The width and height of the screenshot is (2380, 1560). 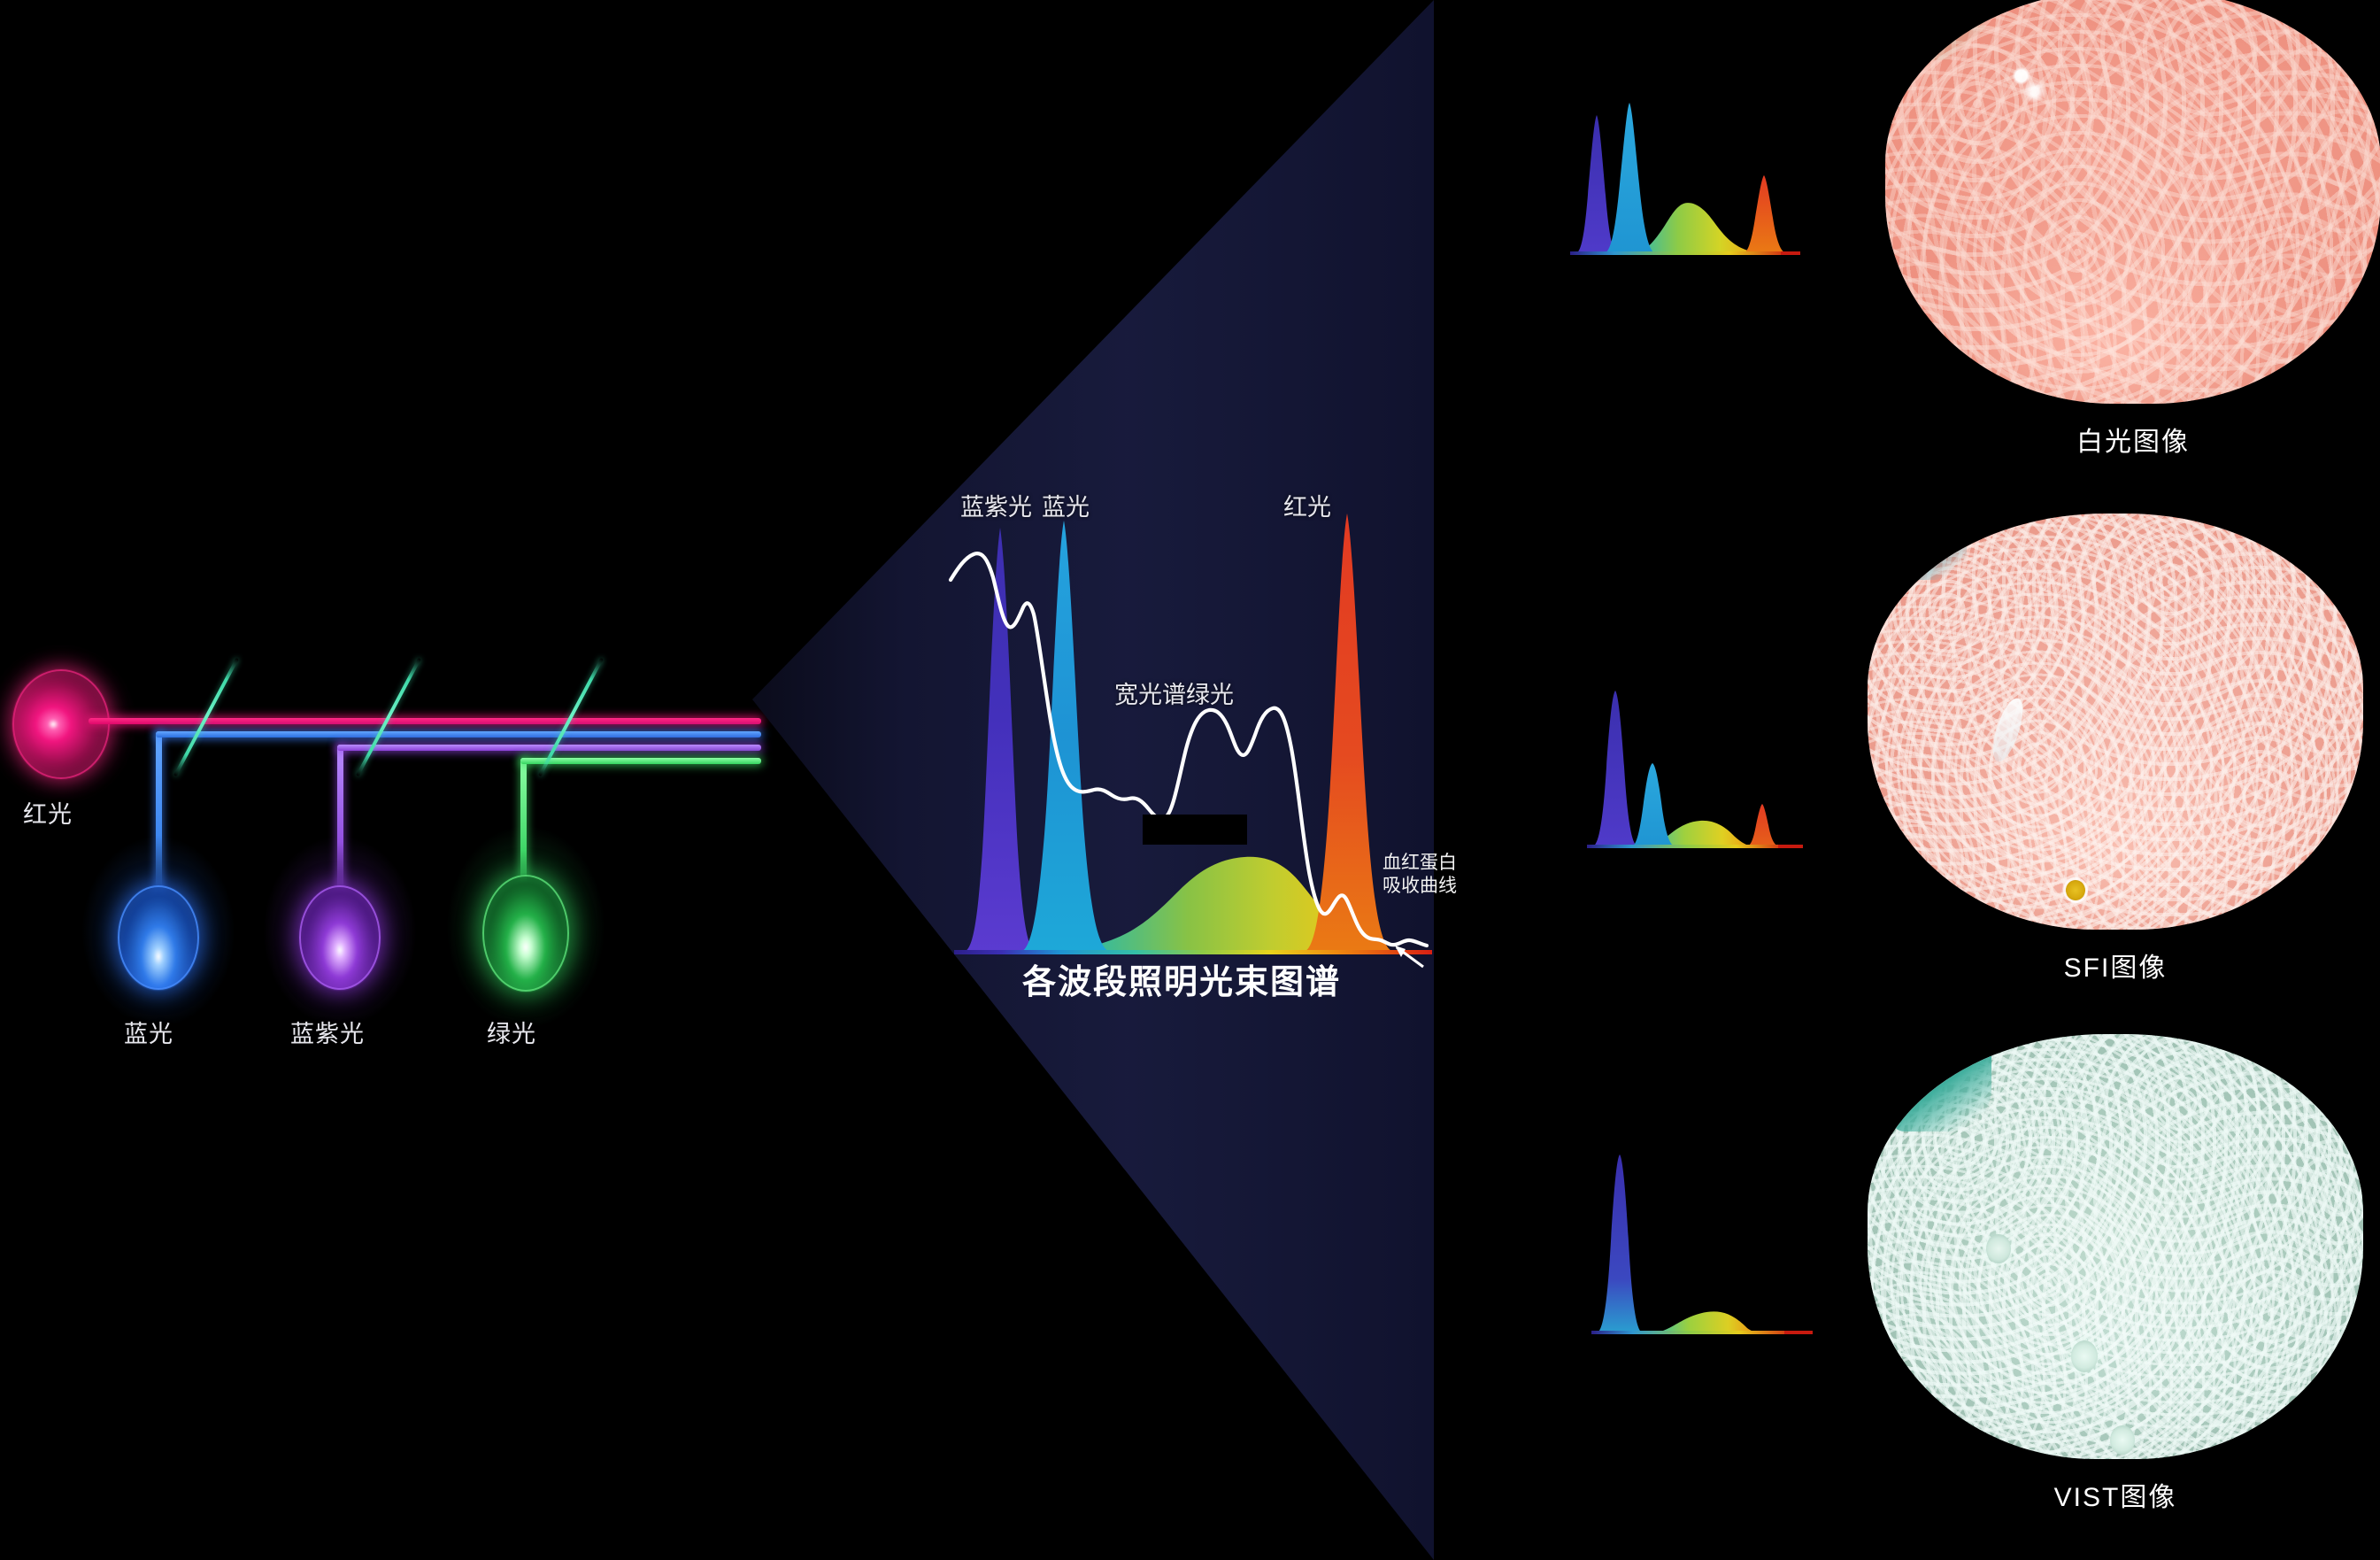 What do you see at coordinates (61, 724) in the screenshot?
I see `red-emitter-ring` at bounding box center [61, 724].